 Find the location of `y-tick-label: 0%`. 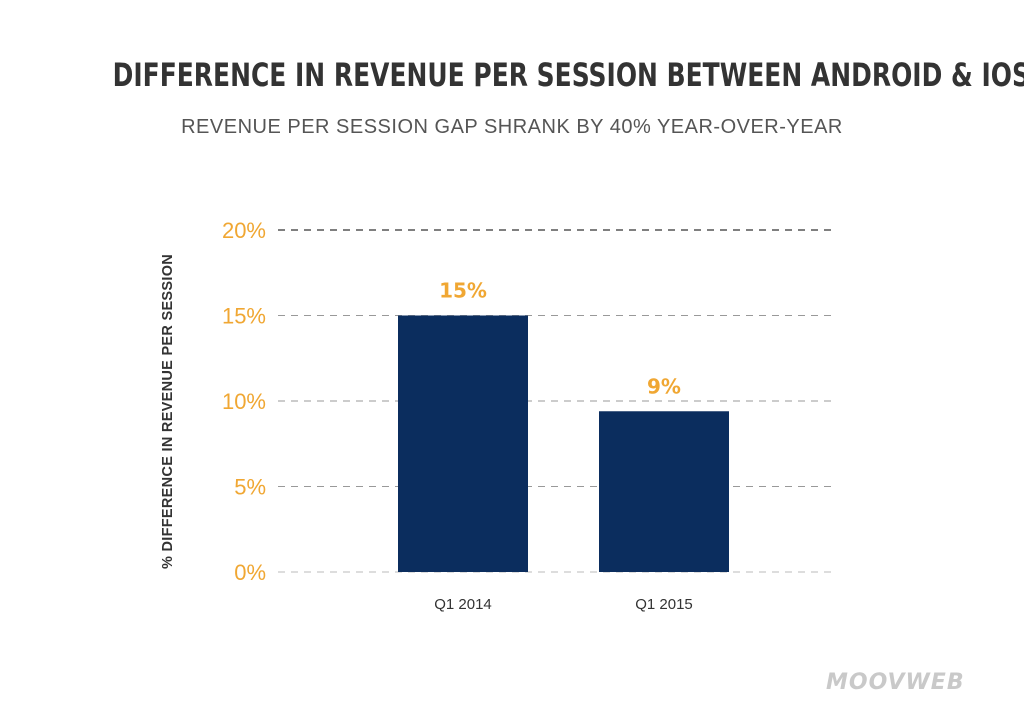

y-tick-label: 0% is located at coordinates (250, 572).